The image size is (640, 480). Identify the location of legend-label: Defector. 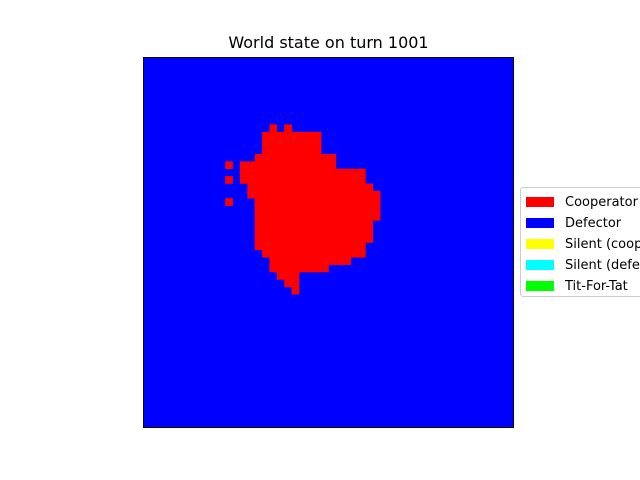
(593, 223).